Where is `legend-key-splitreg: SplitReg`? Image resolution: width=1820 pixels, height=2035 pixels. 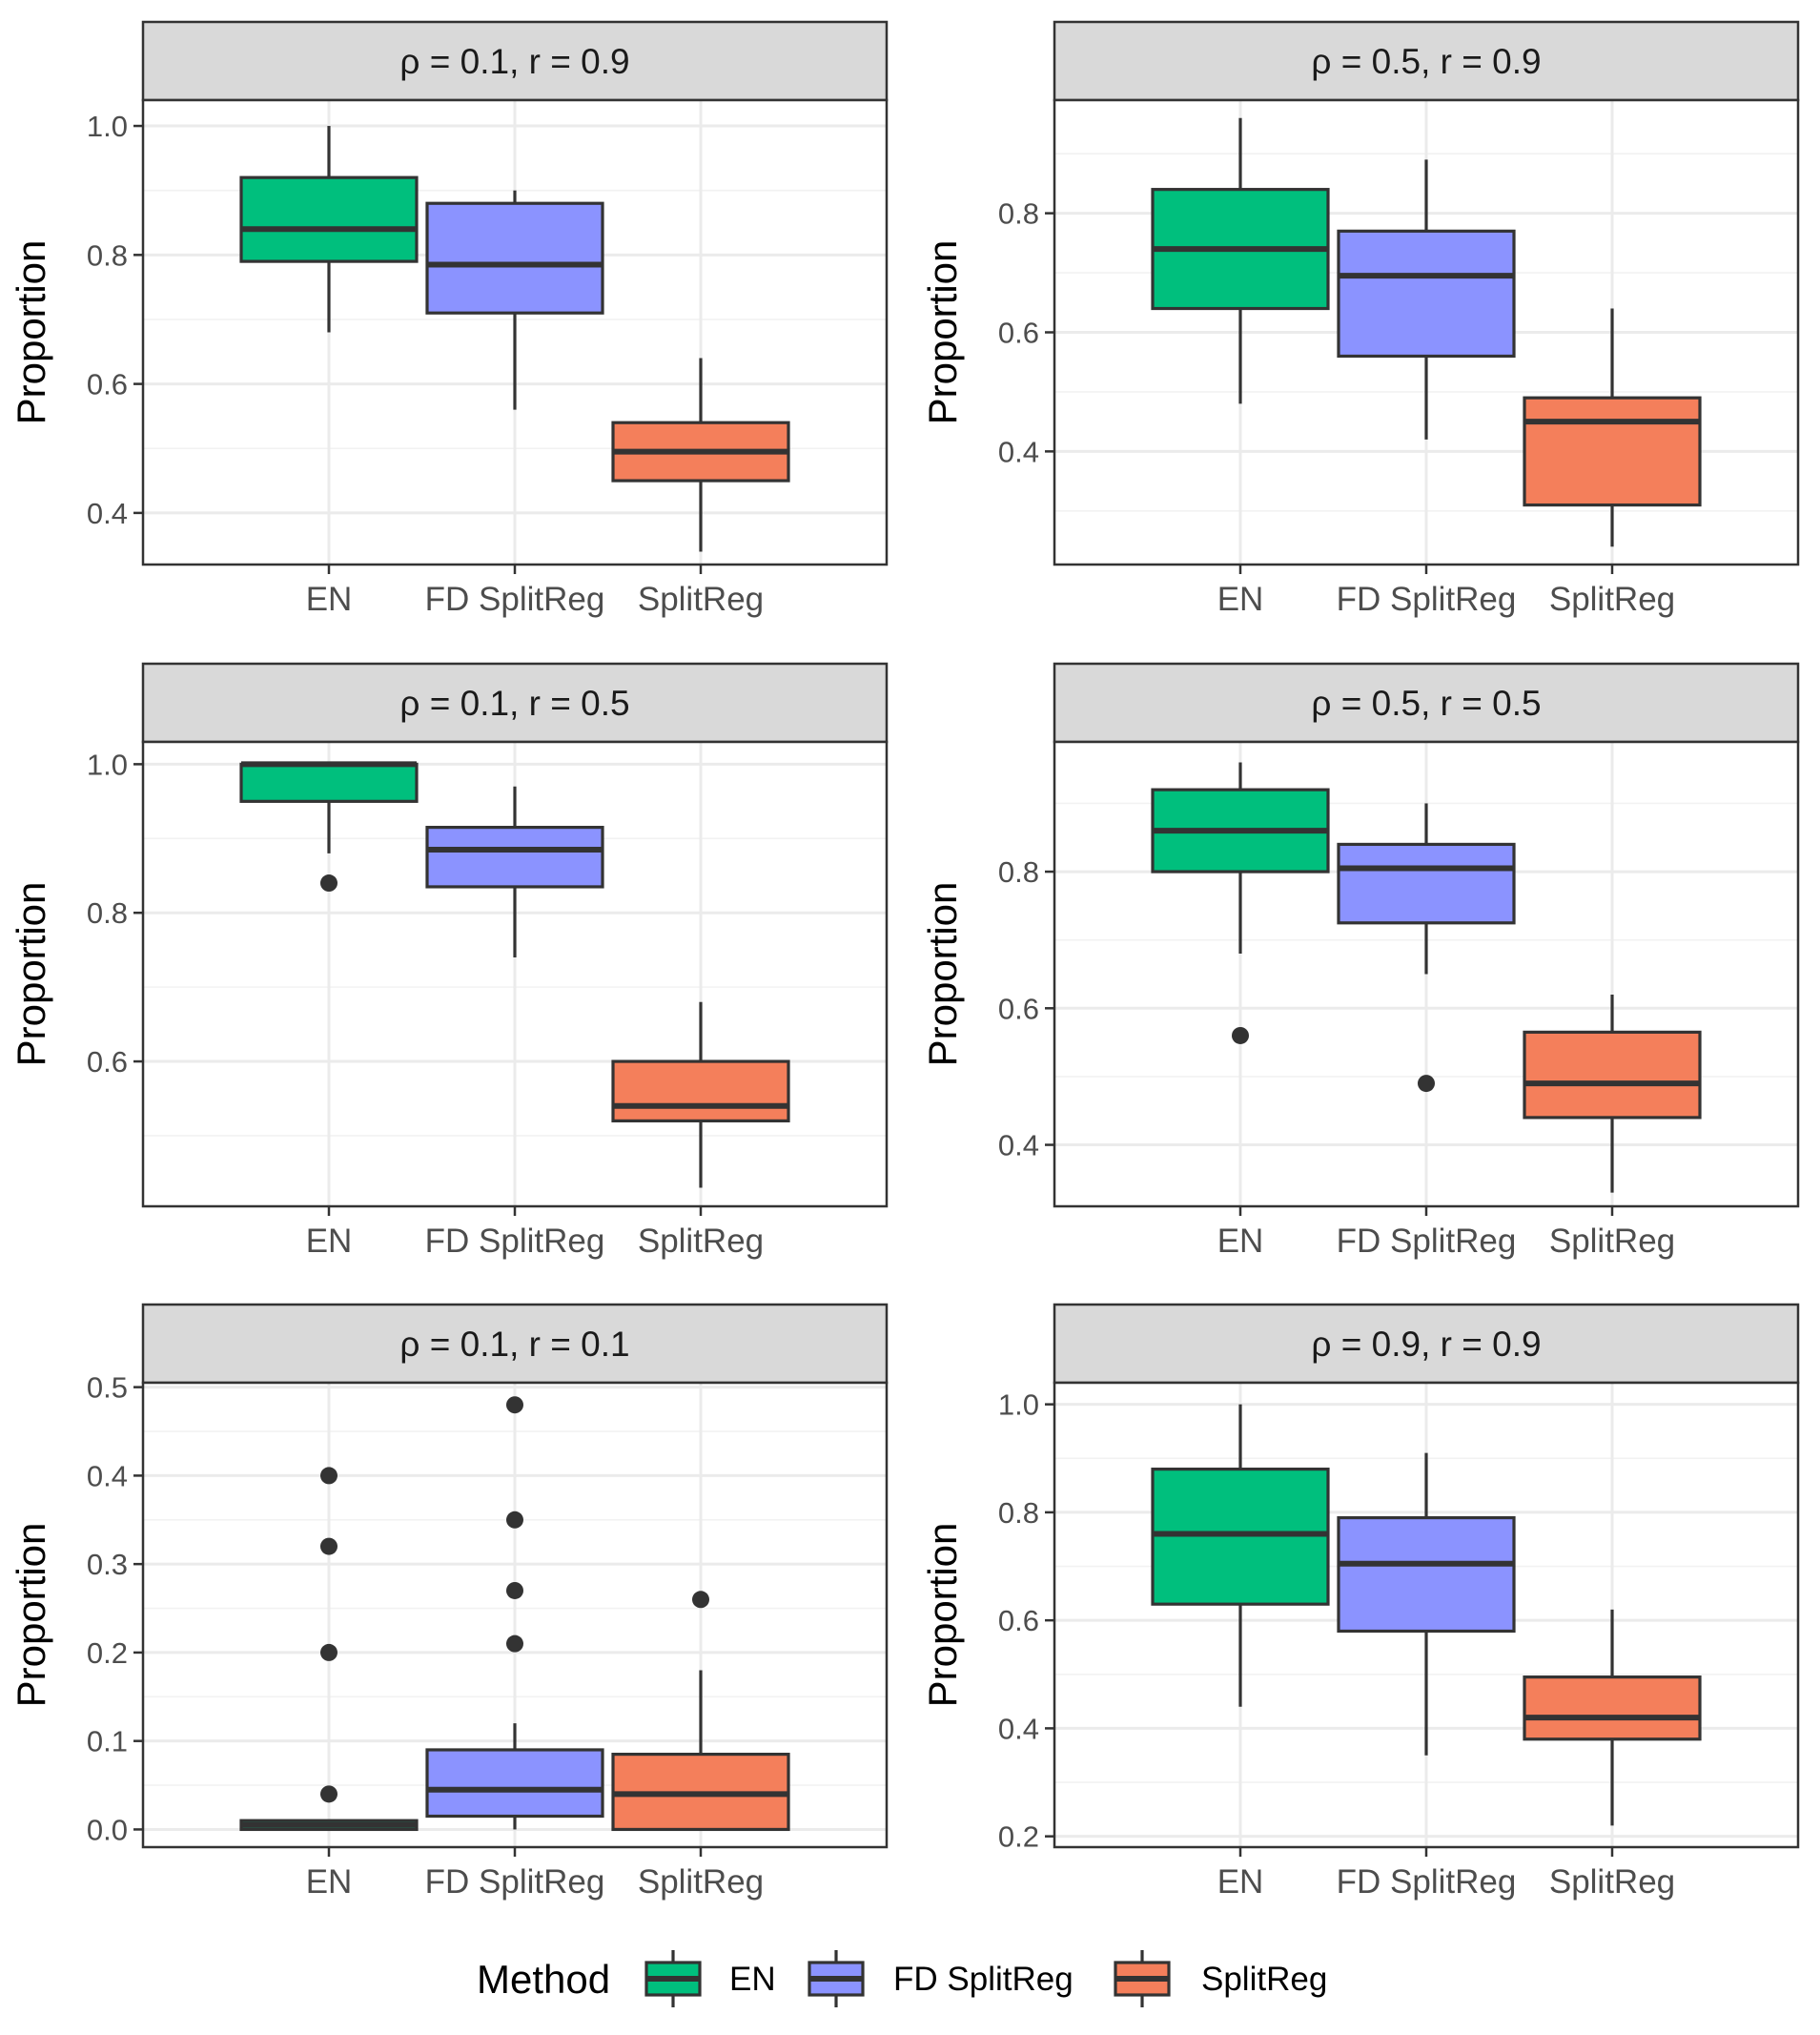
legend-key-splitreg: SplitReg is located at coordinates (1220, 1978).